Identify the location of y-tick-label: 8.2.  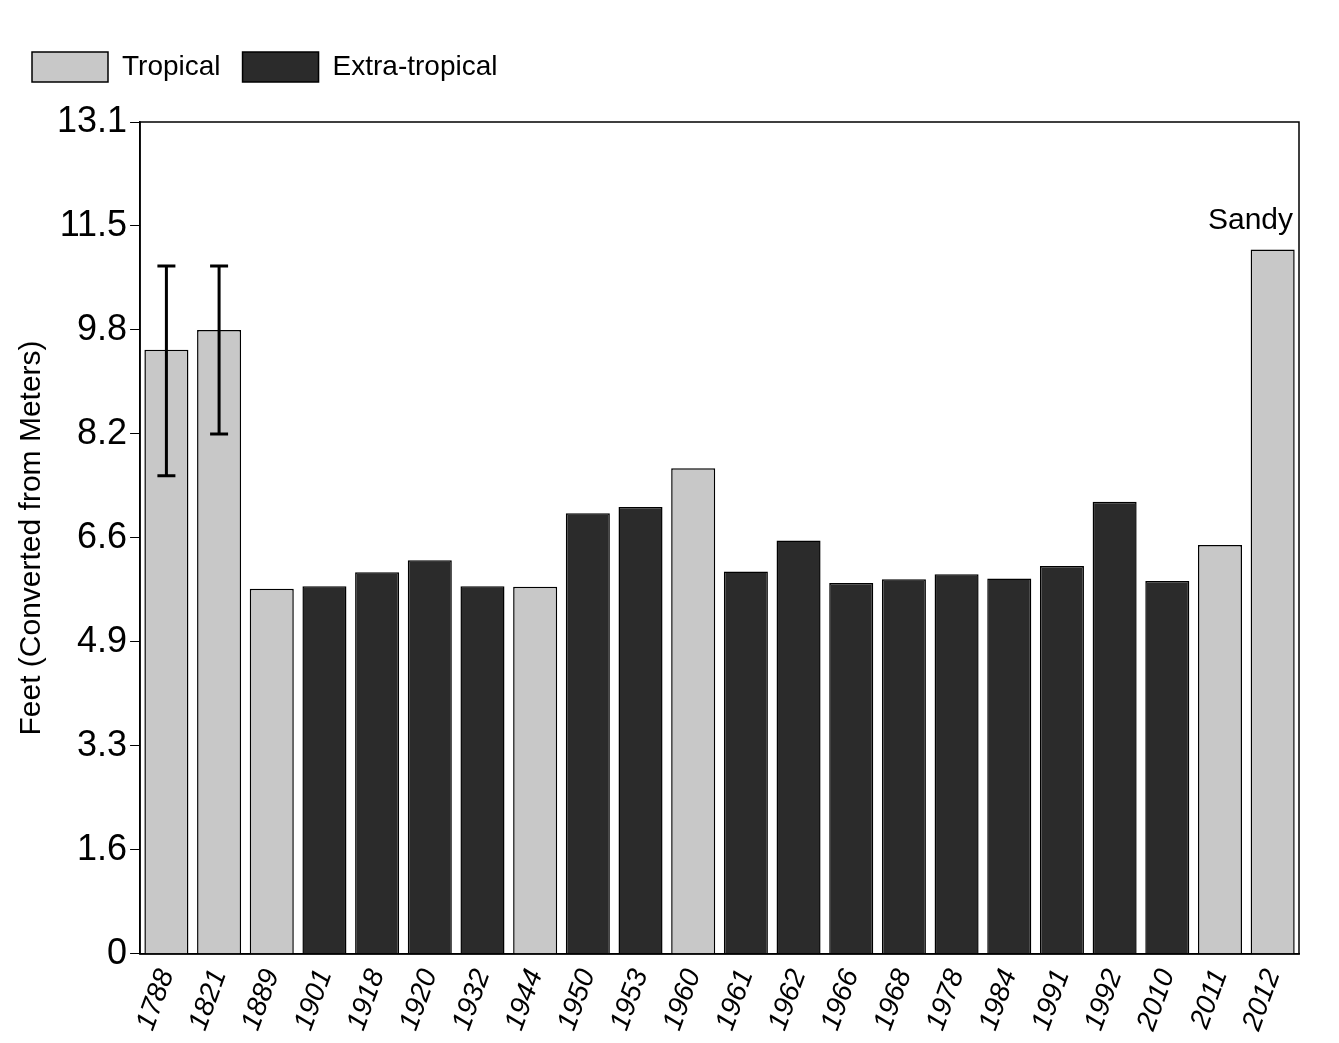
(102, 431).